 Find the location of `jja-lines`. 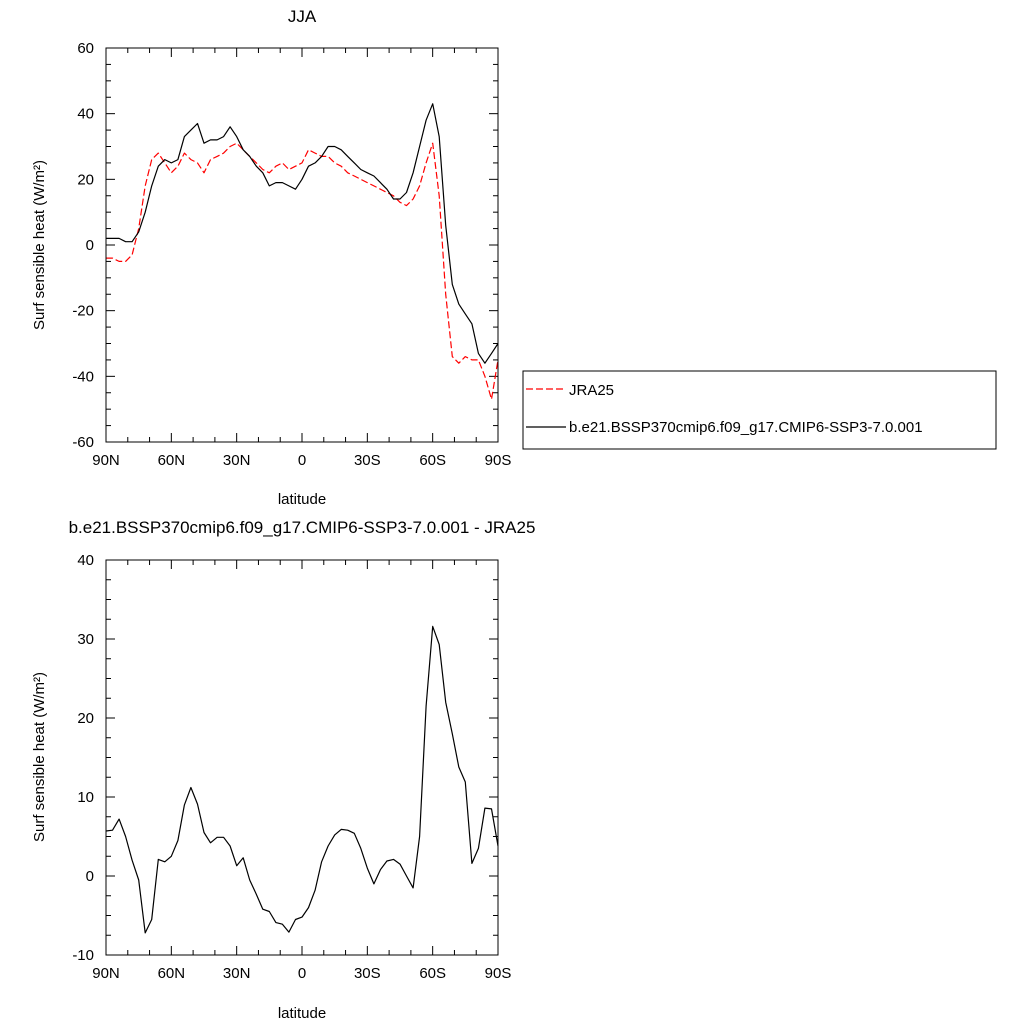

jja-lines is located at coordinates (302, 251).